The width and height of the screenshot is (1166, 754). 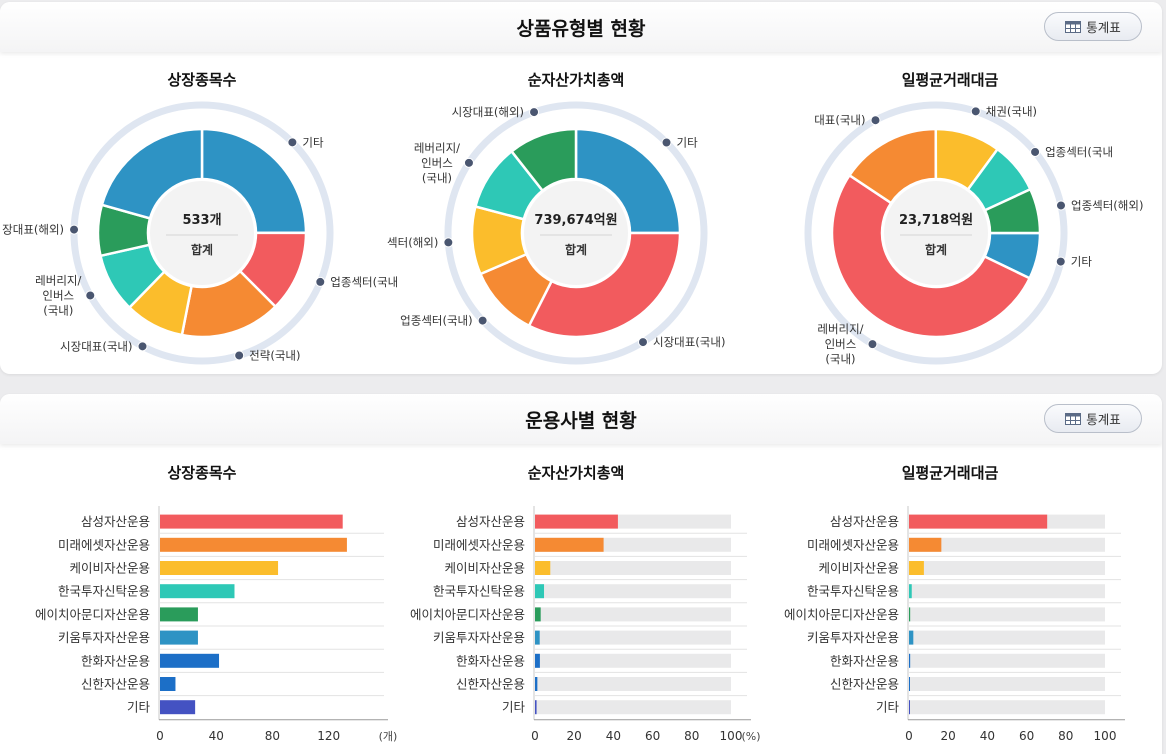 What do you see at coordinates (202, 473) in the screenshot?
I see `bar-chart-title-1: 상장종목수` at bounding box center [202, 473].